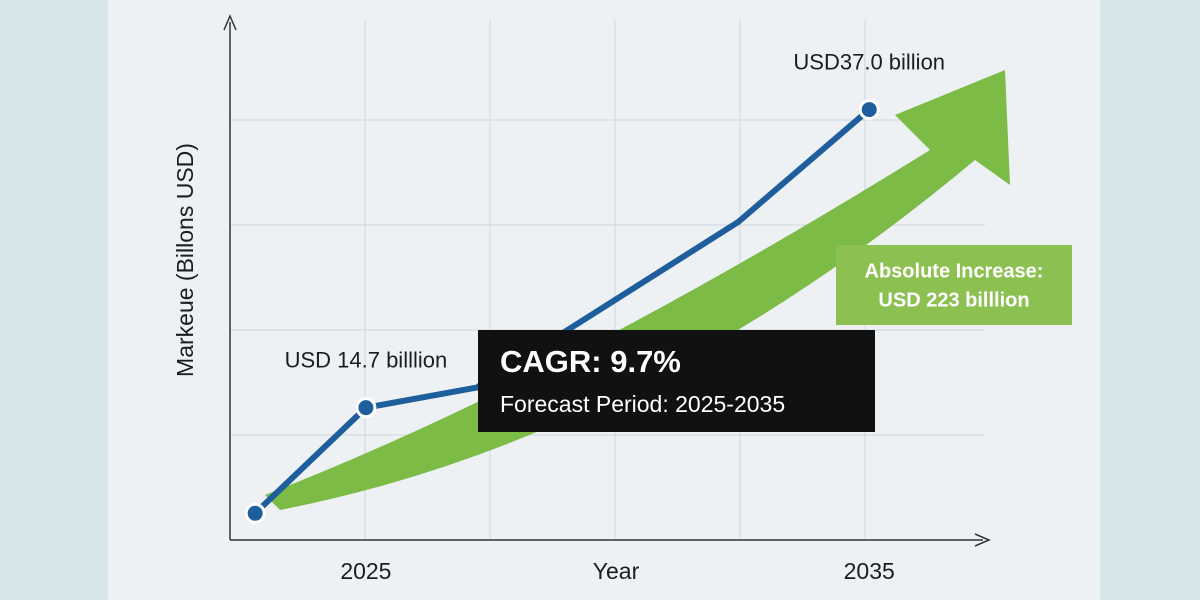 This screenshot has height=600, width=1200. What do you see at coordinates (642, 404) in the screenshot?
I see `forecast-text: Forecast Period: 2025-2035` at bounding box center [642, 404].